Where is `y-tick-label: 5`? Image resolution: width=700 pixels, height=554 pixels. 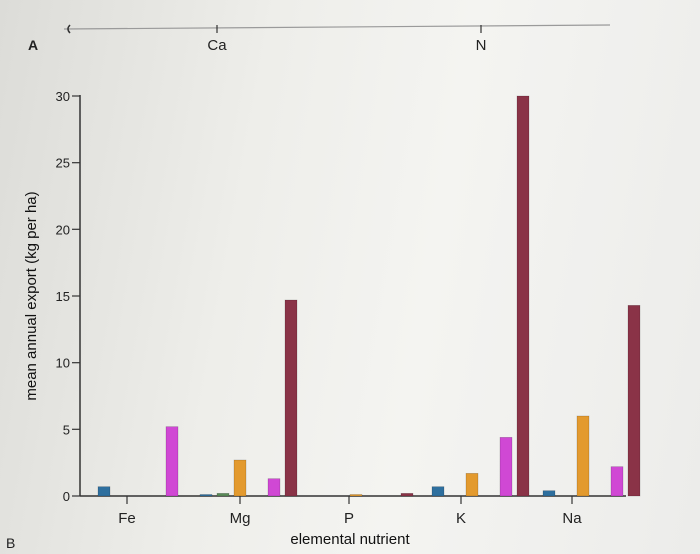 y-tick-label: 5 is located at coordinates (66, 429).